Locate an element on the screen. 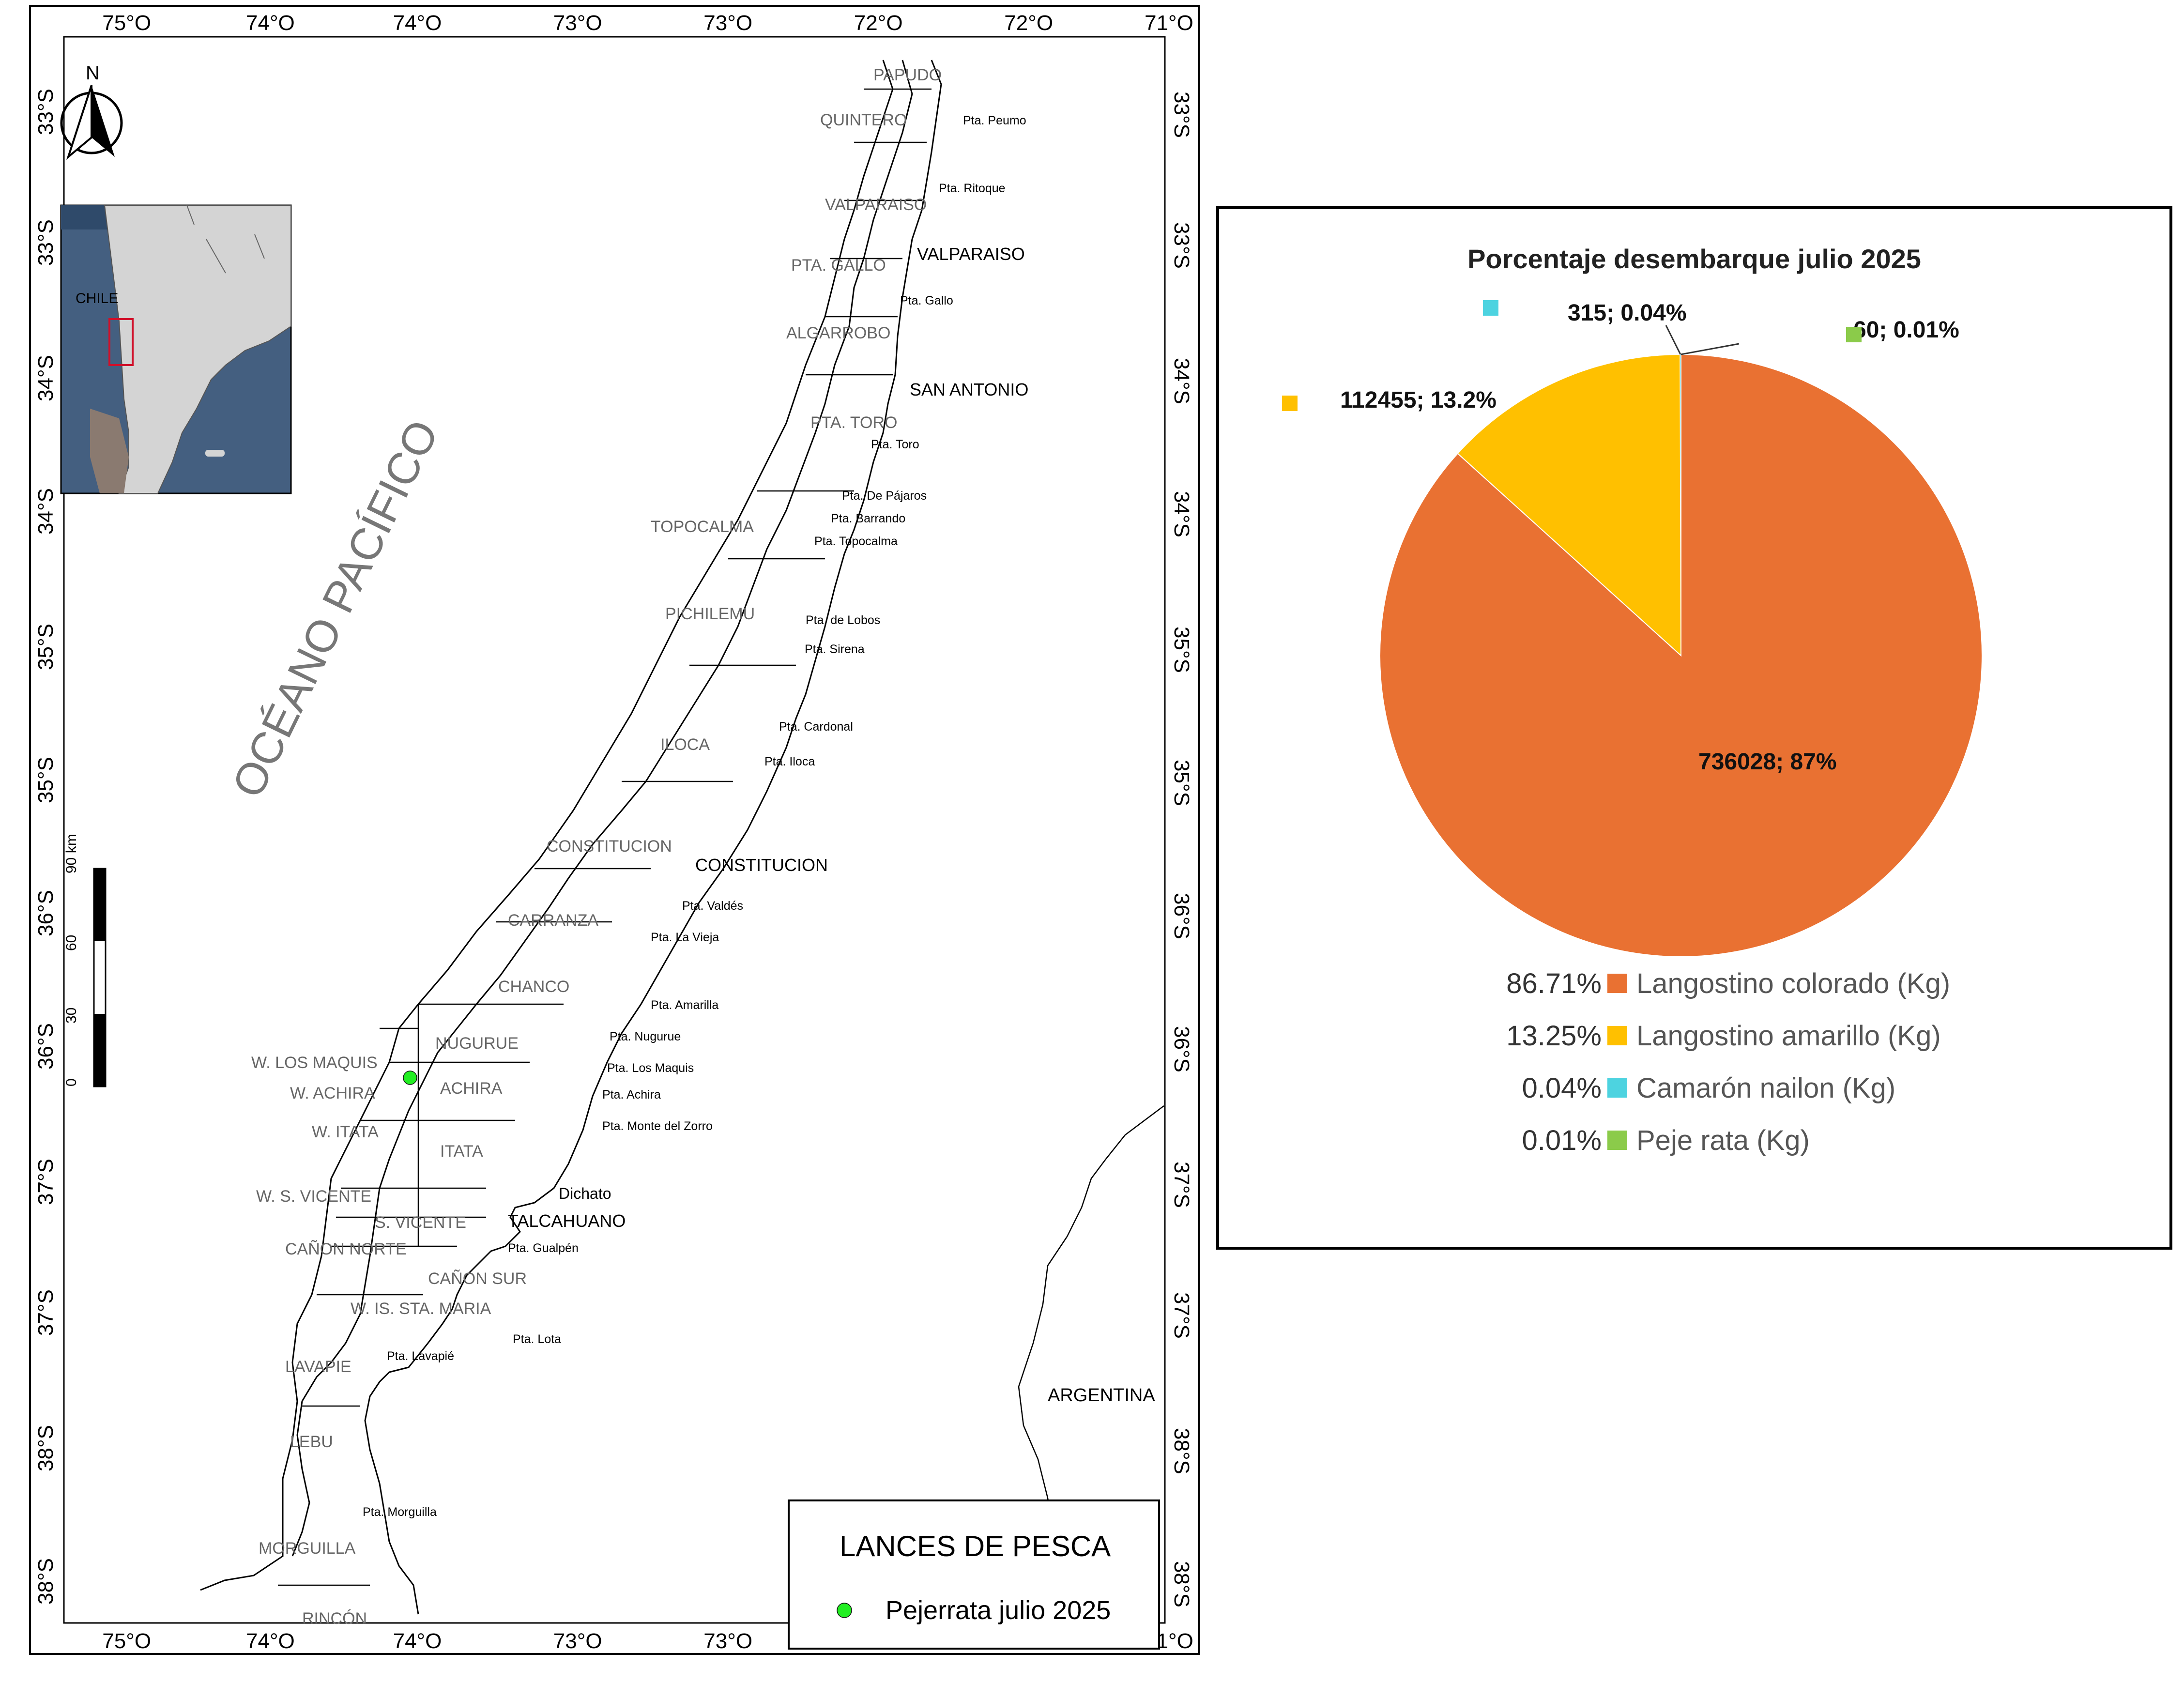 This screenshot has height=1698, width=2184. right-tick-label: 38°S is located at coordinates (1181, 1584).